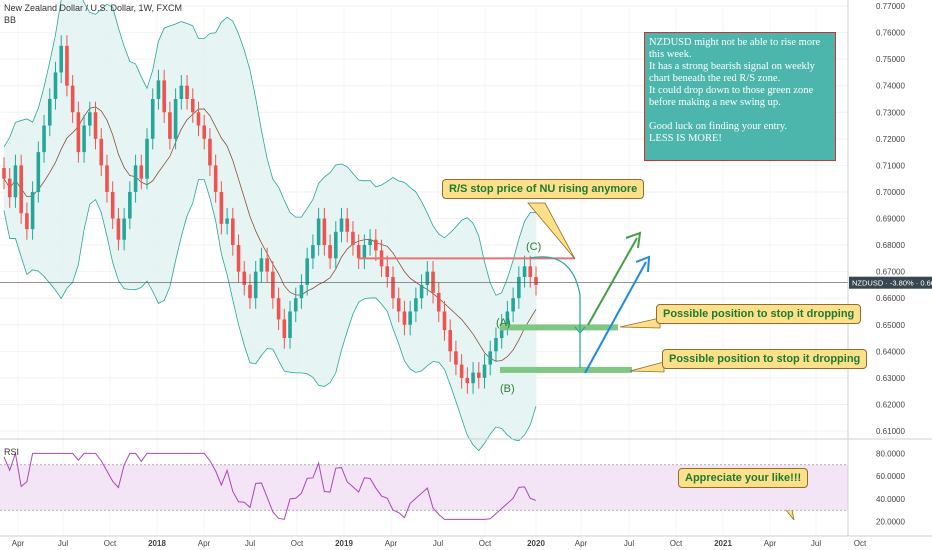 Image resolution: width=932 pixels, height=550 pixels. What do you see at coordinates (507, 389) in the screenshot?
I see `wave-label-b: (B)` at bounding box center [507, 389].